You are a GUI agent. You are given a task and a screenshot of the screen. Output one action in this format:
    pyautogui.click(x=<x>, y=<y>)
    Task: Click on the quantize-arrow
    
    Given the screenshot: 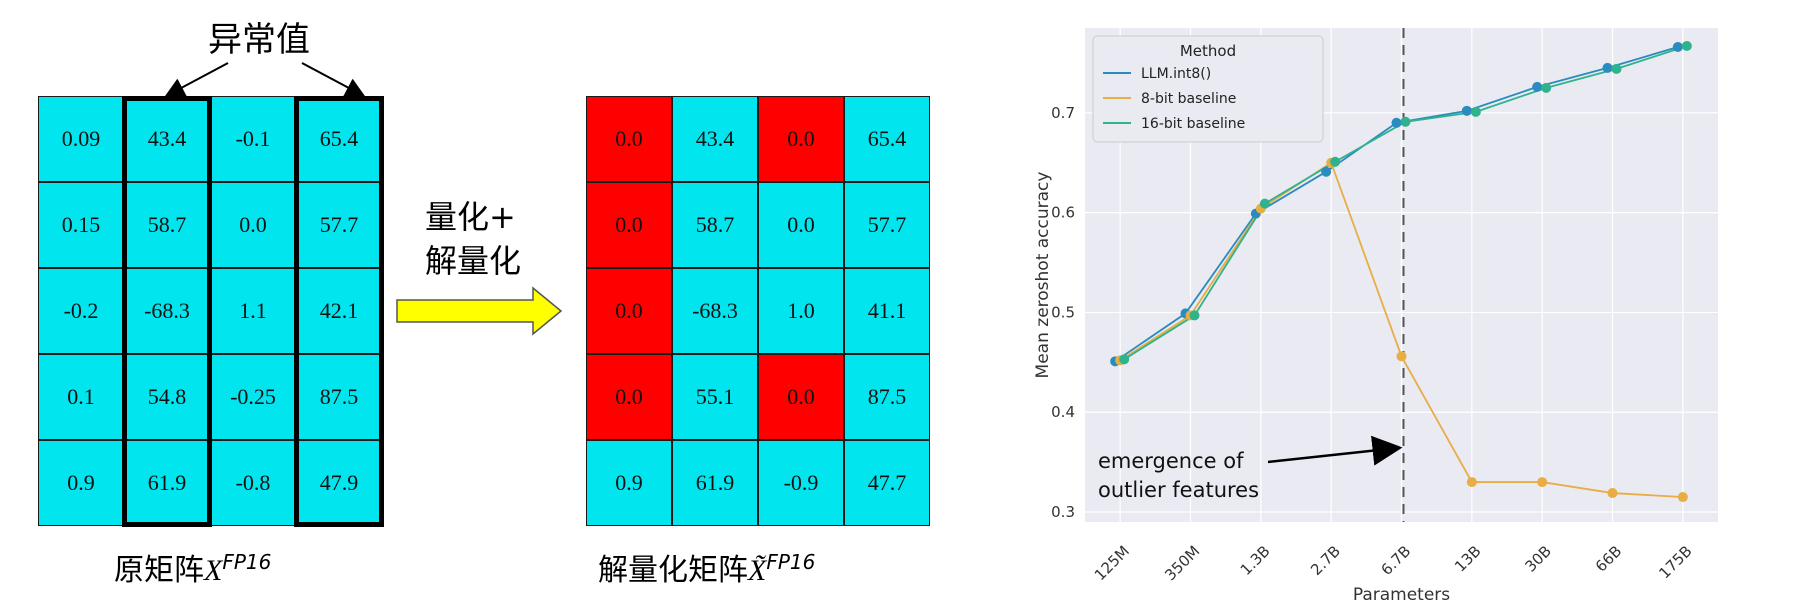 What is the action you would take?
    pyautogui.click(x=479, y=311)
    